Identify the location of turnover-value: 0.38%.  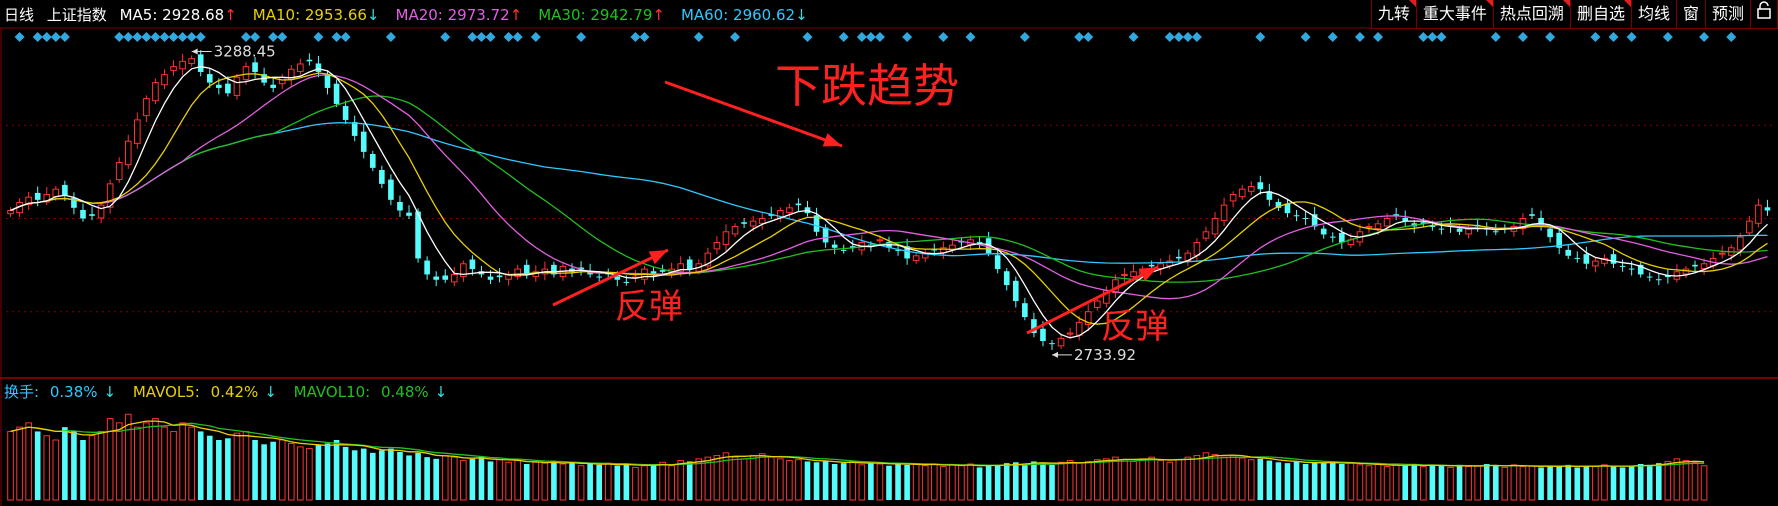
(73, 392).